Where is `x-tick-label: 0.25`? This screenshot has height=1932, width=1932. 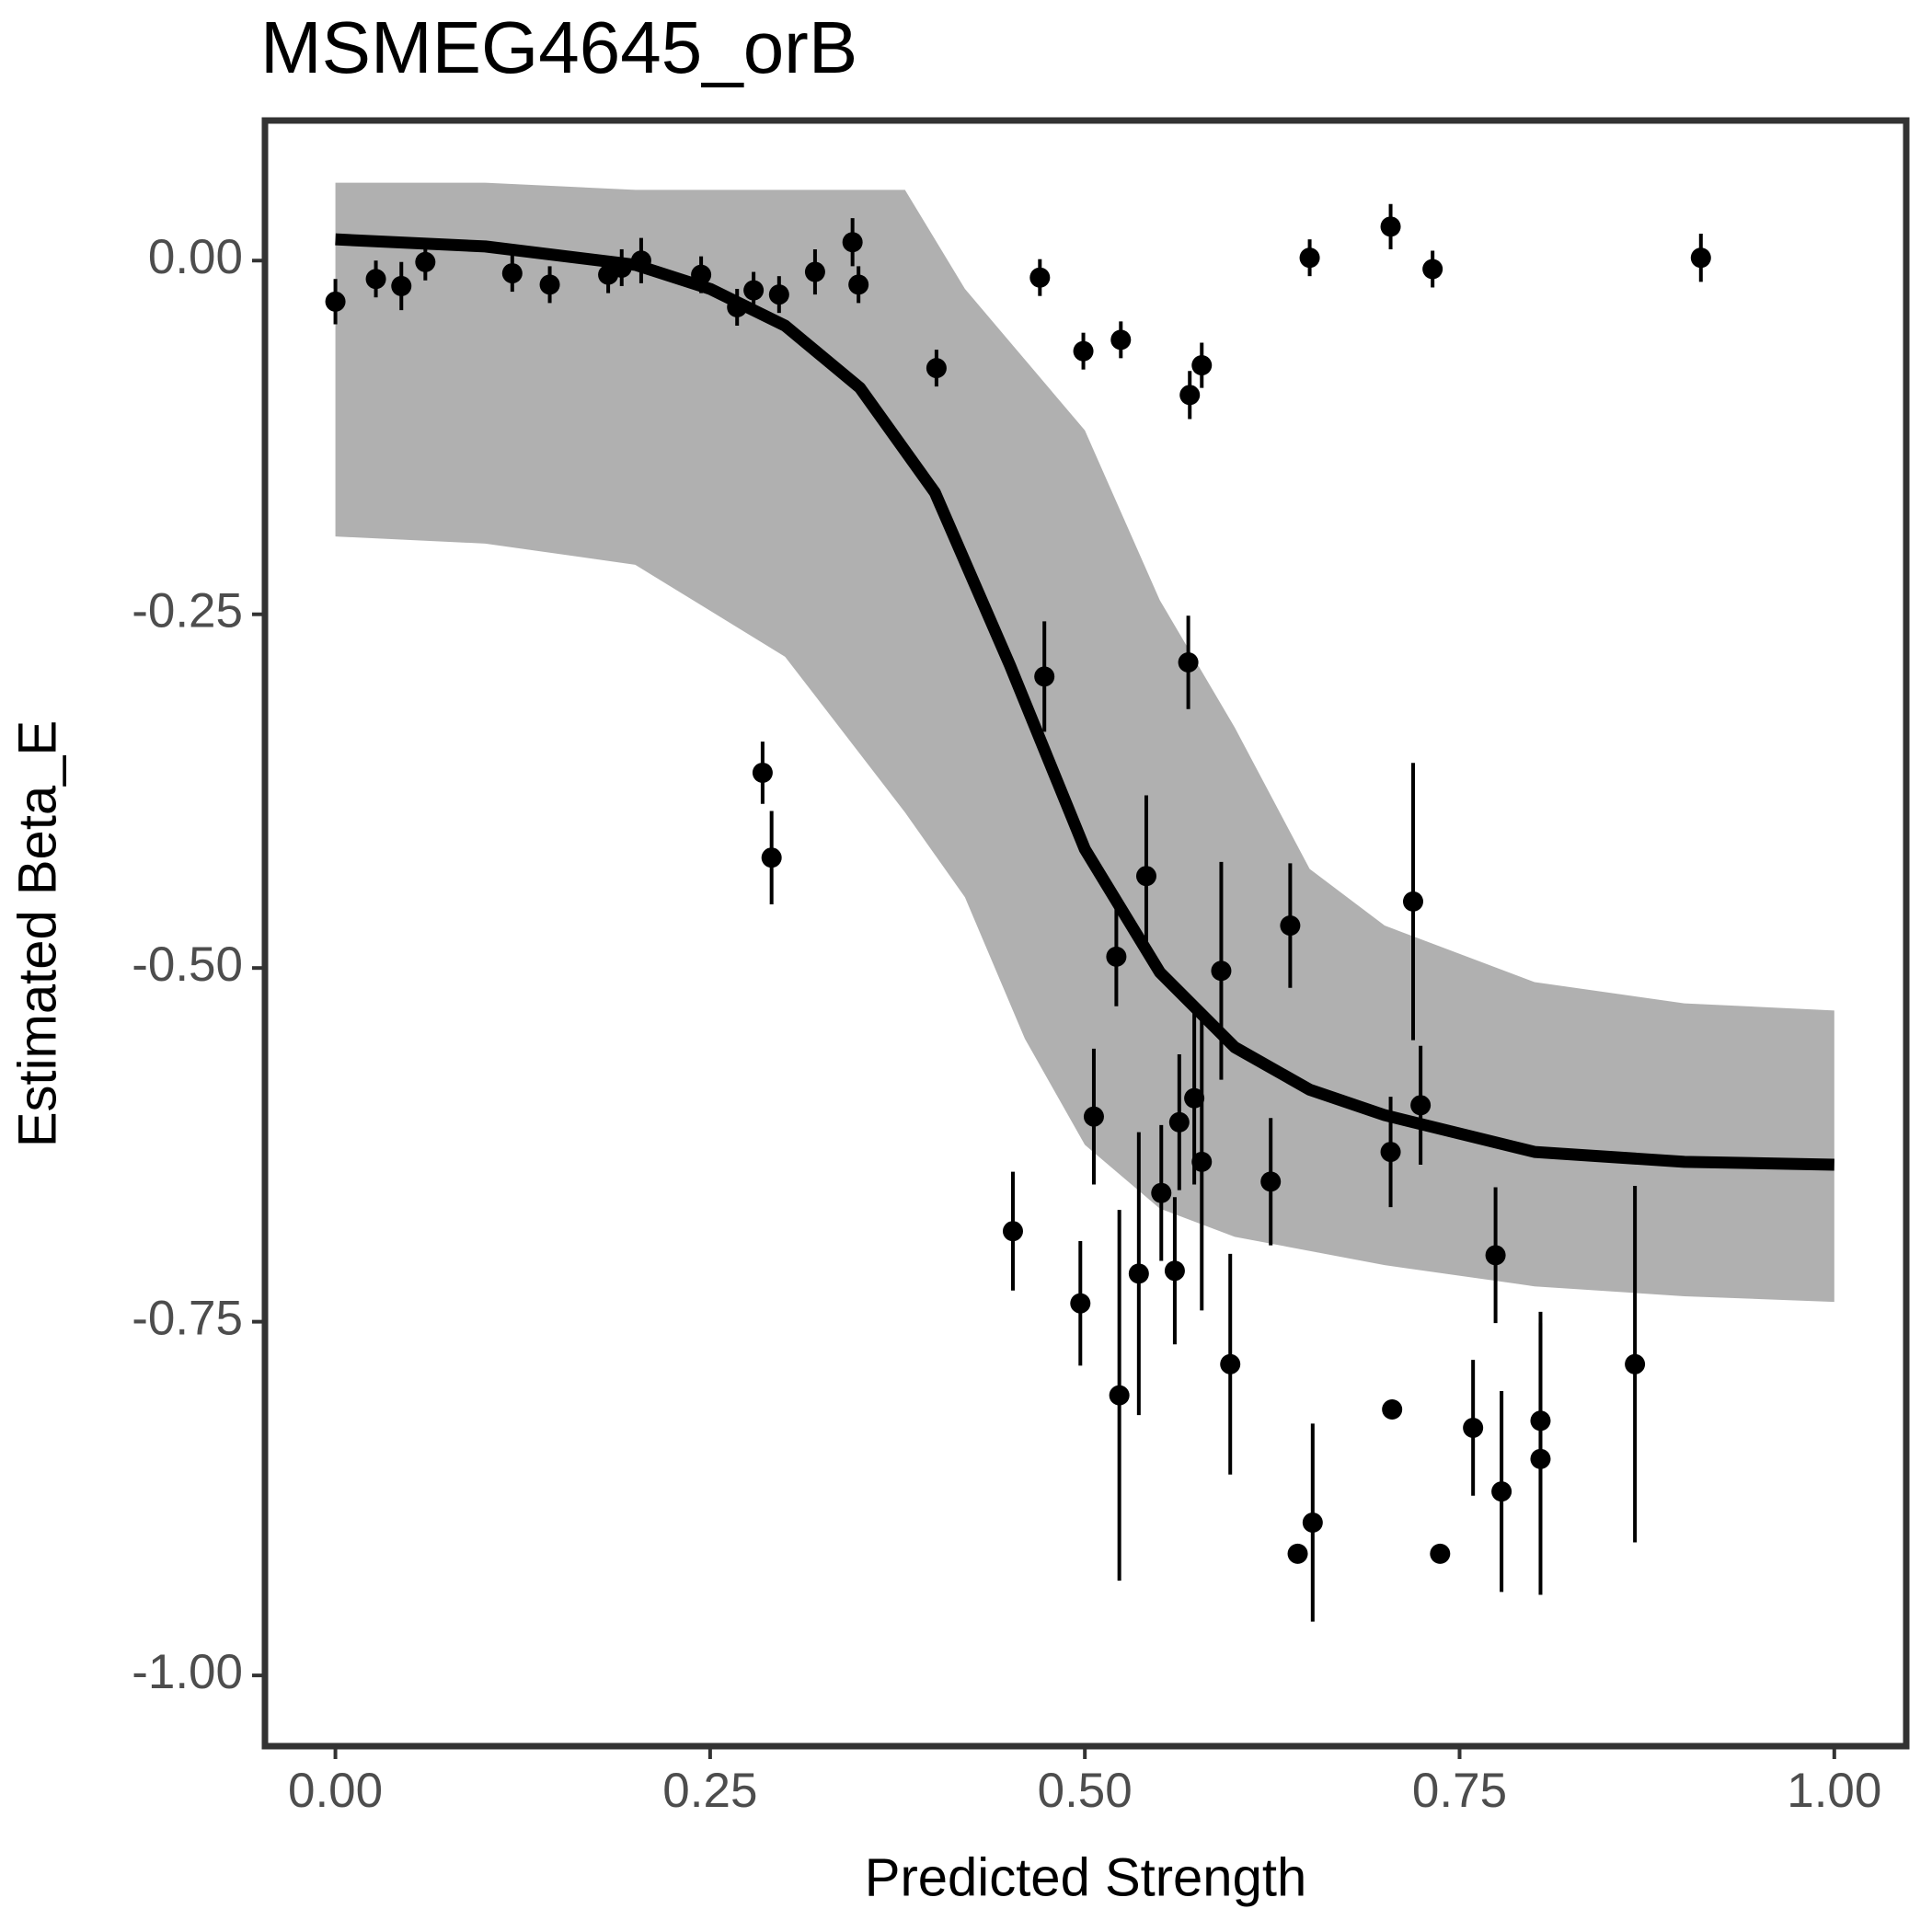 x-tick-label: 0.25 is located at coordinates (709, 1791).